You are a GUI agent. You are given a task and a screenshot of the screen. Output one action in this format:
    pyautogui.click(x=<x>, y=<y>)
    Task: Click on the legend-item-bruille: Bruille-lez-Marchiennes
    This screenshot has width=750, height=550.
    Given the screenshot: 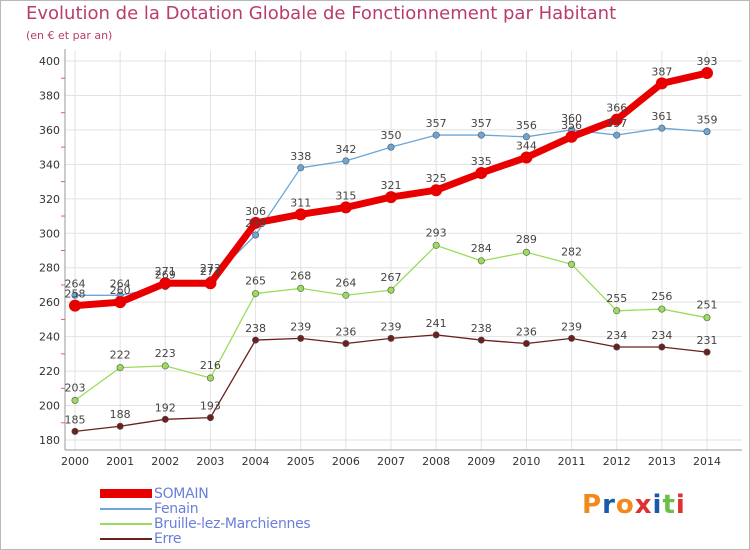 What is the action you would take?
    pyautogui.click(x=205, y=523)
    